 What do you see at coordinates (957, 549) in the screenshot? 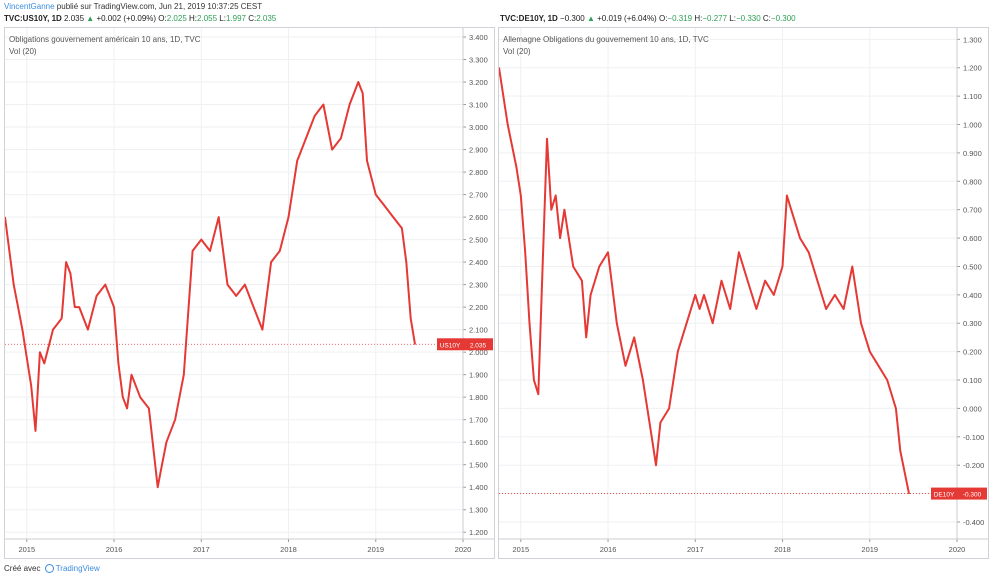
I see `x-tick-label: 2020` at bounding box center [957, 549].